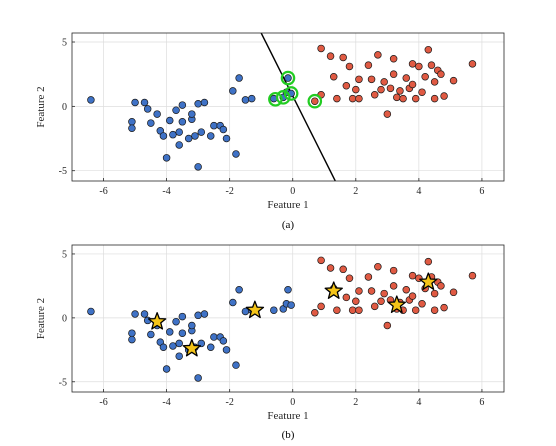 The height and width of the screenshot is (446, 556). What do you see at coordinates (41, 106) in the screenshot?
I see `y-axis-label: Feature 2` at bounding box center [41, 106].